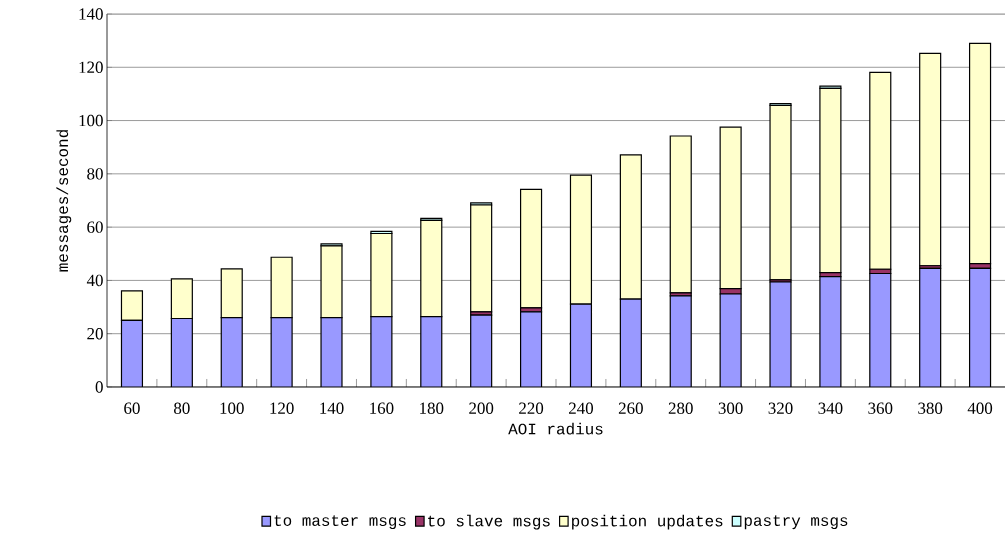  Describe the element at coordinates (531, 408) in the screenshot. I see `x-tick-label: 220` at that location.